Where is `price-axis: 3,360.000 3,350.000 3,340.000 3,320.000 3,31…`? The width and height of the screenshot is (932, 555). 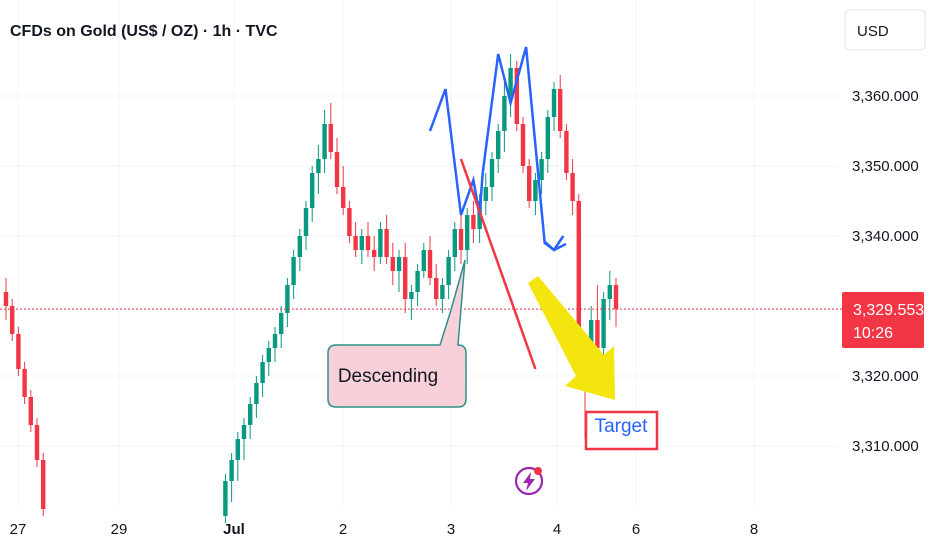
price-axis: 3,360.000 3,350.000 3,340.000 3,320.000 3,31… is located at coordinates (885, 271).